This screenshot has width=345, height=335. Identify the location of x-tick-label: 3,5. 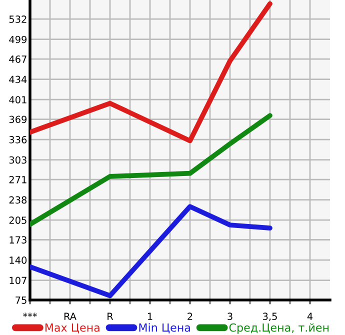
(270, 317).